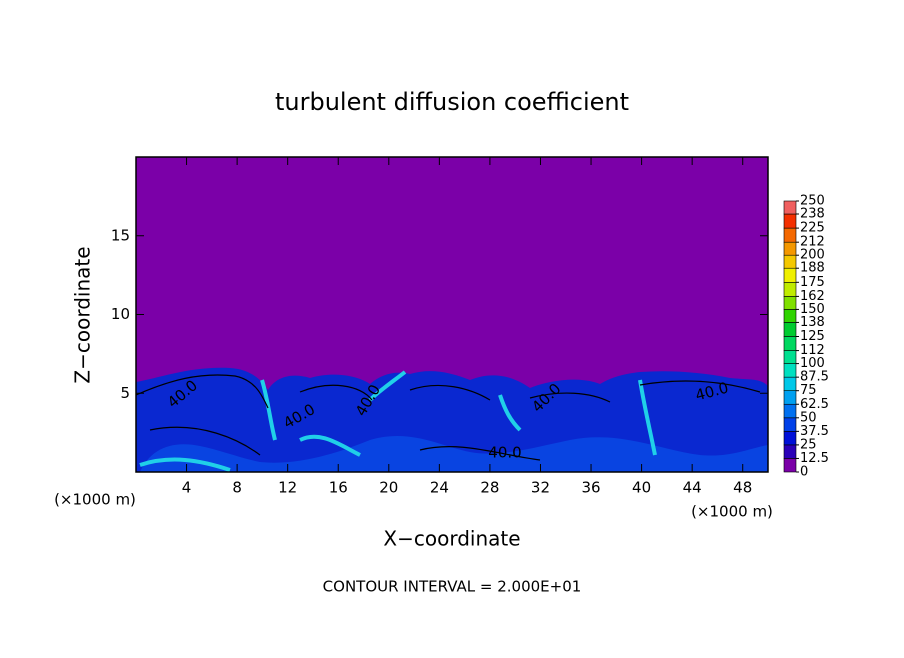 The width and height of the screenshot is (904, 658). Describe the element at coordinates (398, 421) in the screenshot. I see `streak` at that location.